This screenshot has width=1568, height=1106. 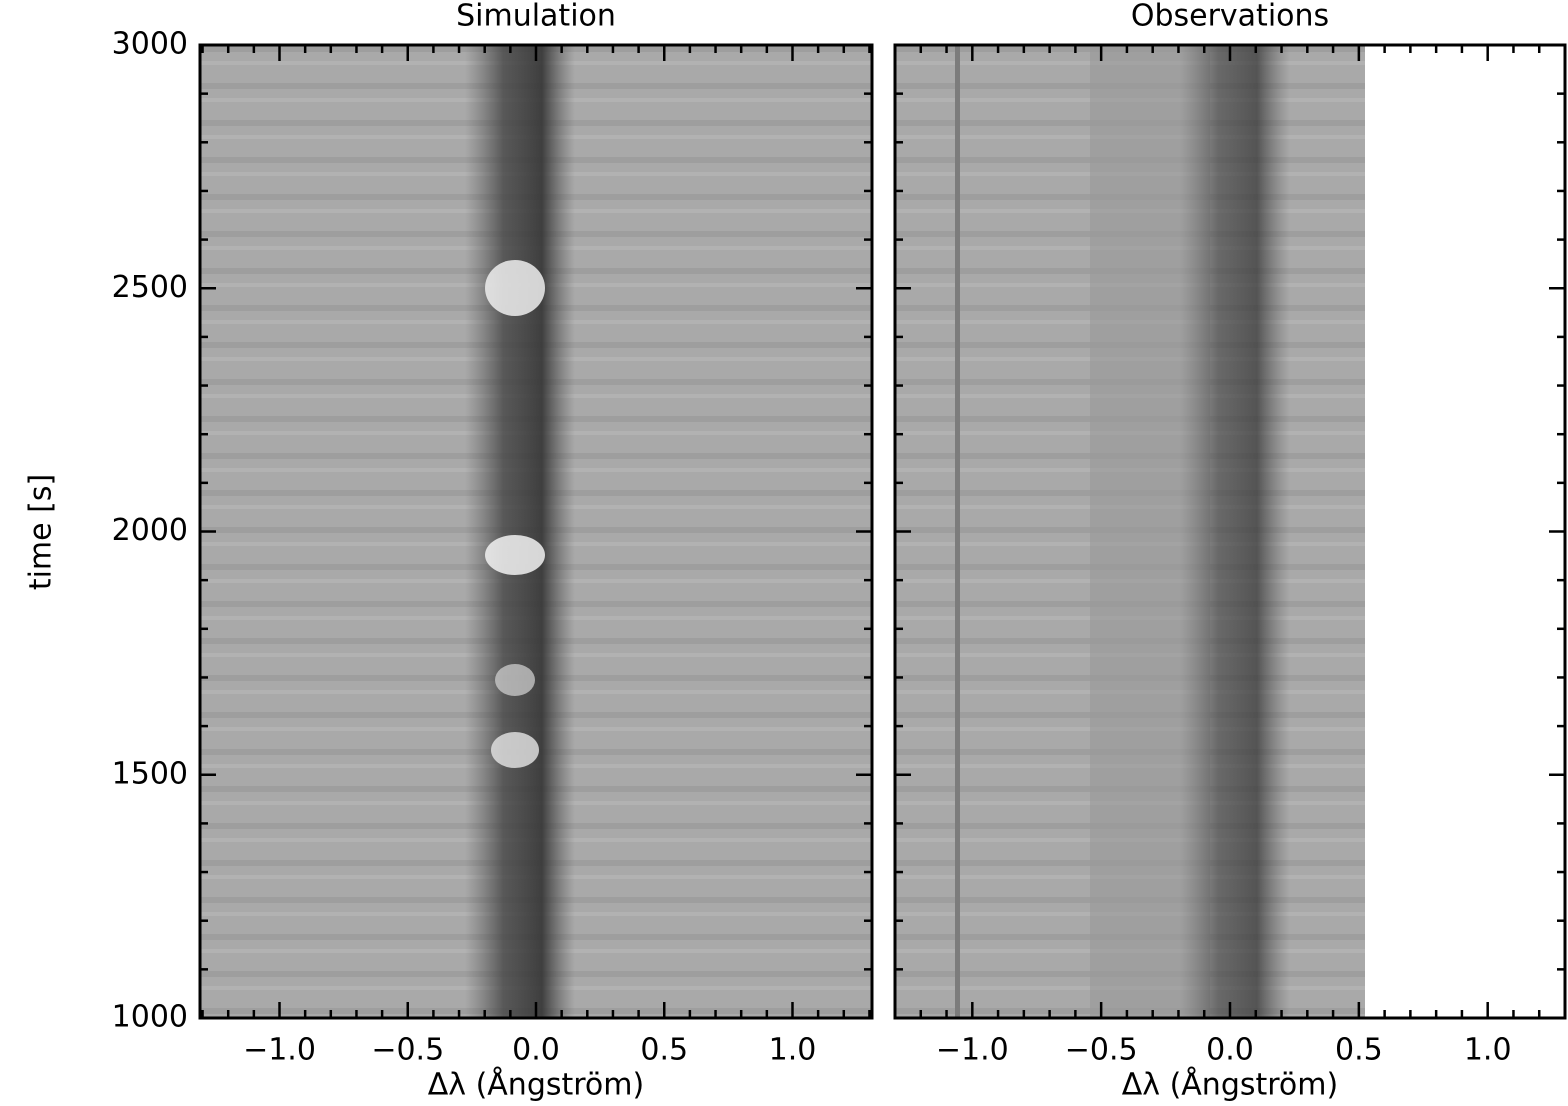 I want to click on y-tick-label: 1000, so click(x=150, y=1017).